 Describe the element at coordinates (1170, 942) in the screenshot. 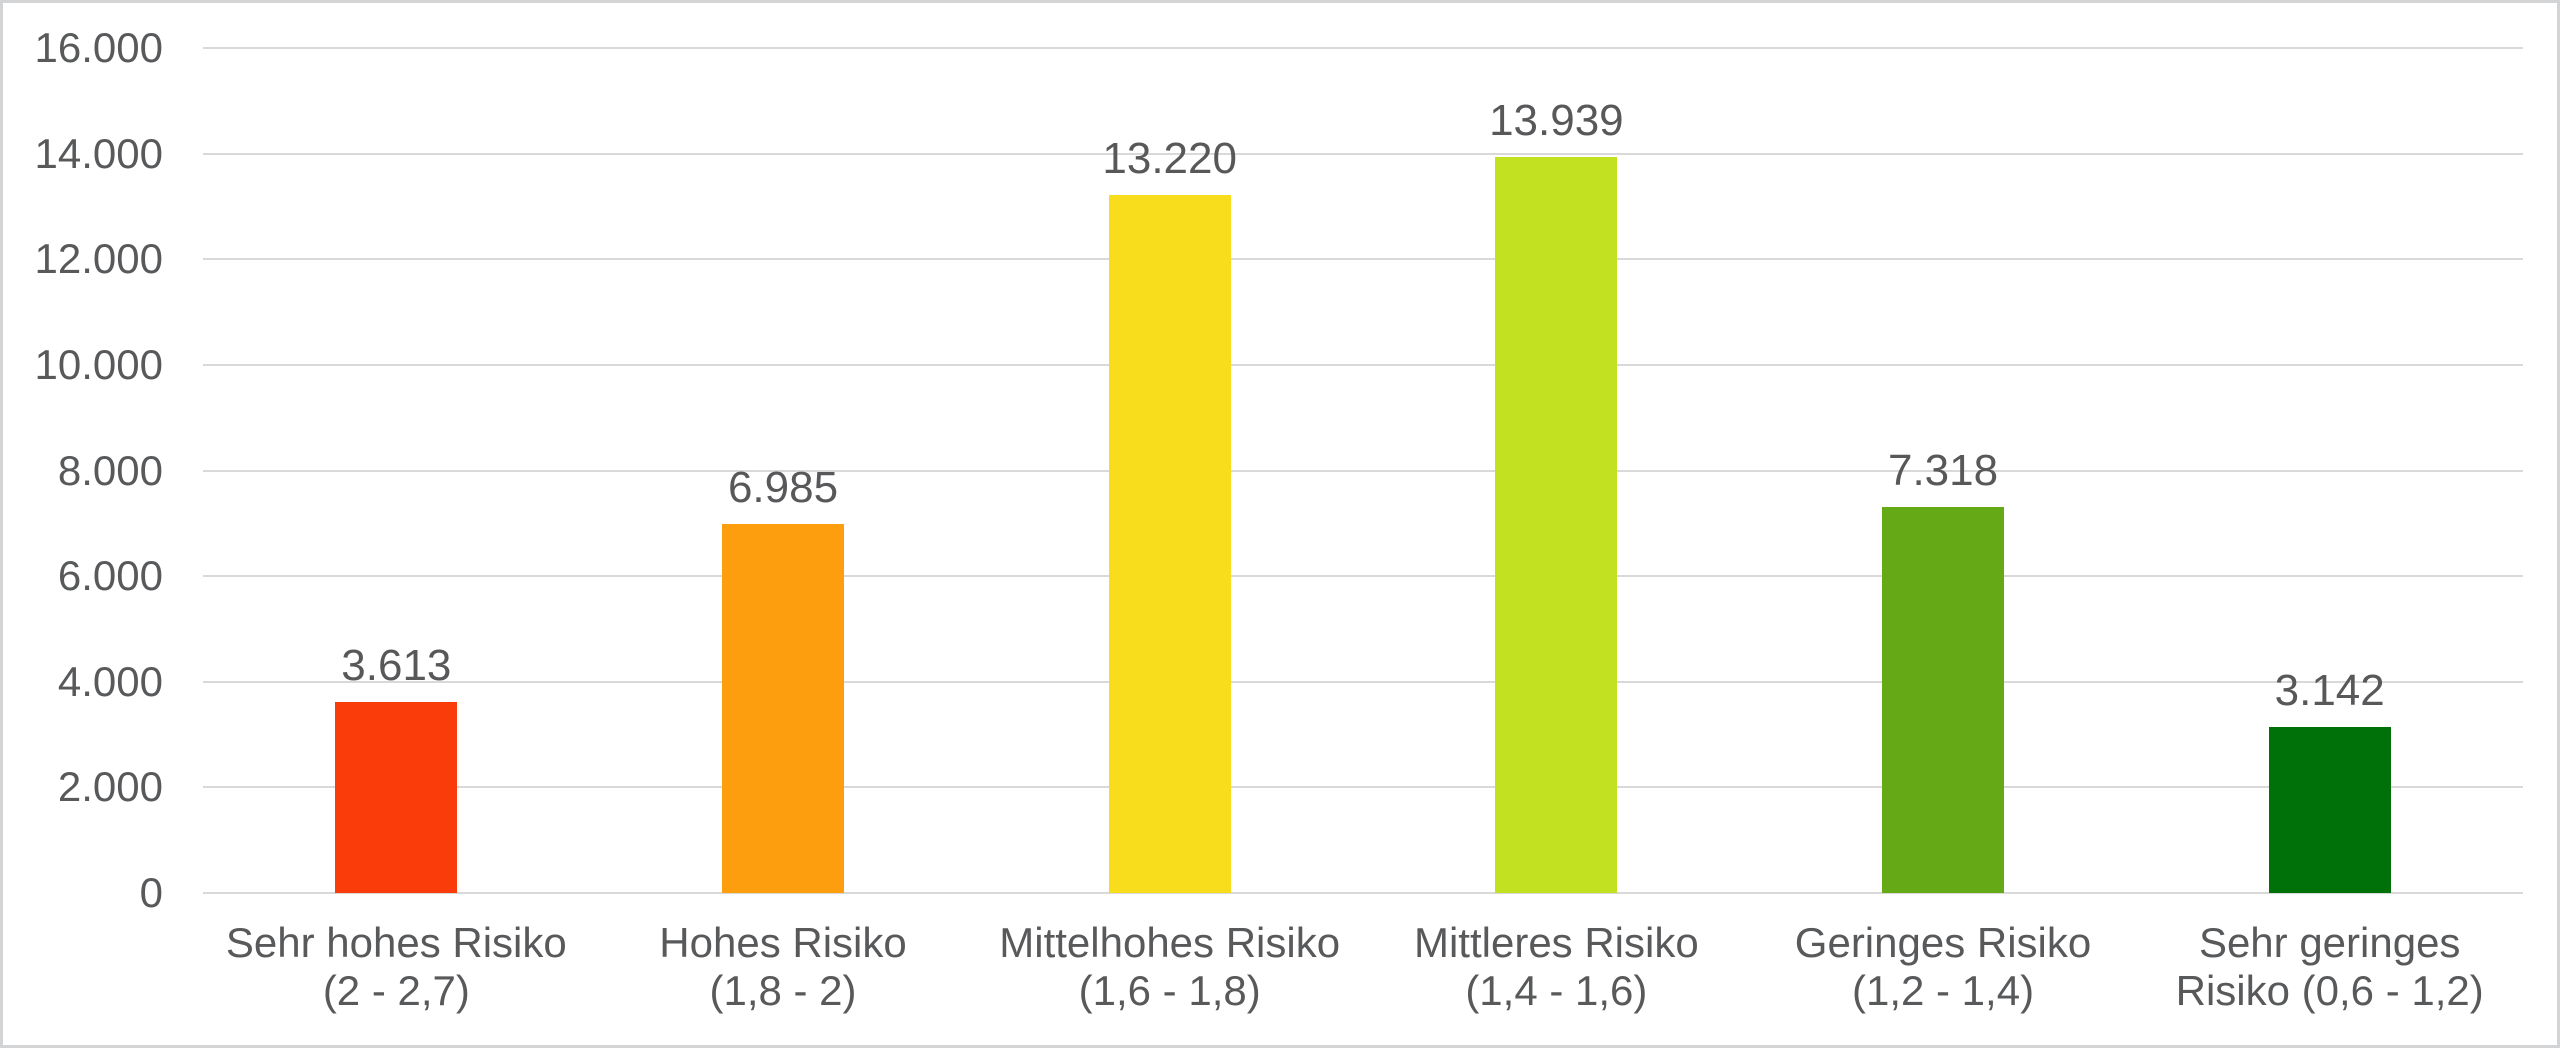

I see `x-category-label-line: Mittelhohes Risiko` at that location.